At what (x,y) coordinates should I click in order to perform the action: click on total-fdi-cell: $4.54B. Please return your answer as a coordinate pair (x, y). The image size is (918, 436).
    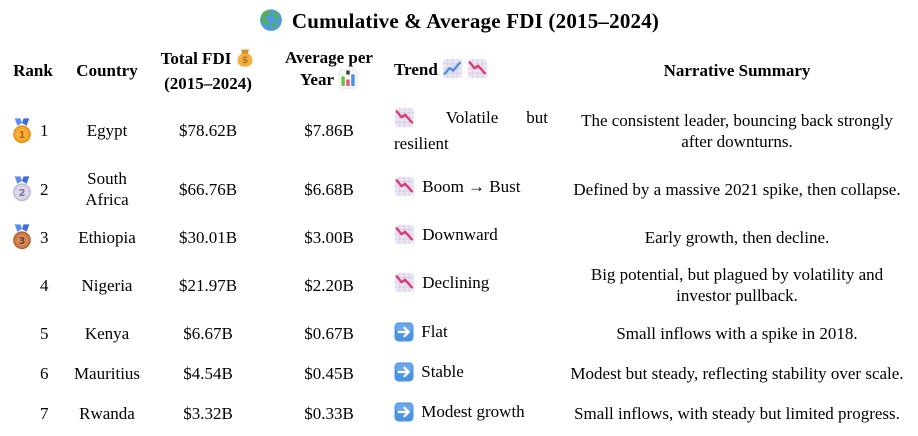
    Looking at the image, I should click on (208, 374).